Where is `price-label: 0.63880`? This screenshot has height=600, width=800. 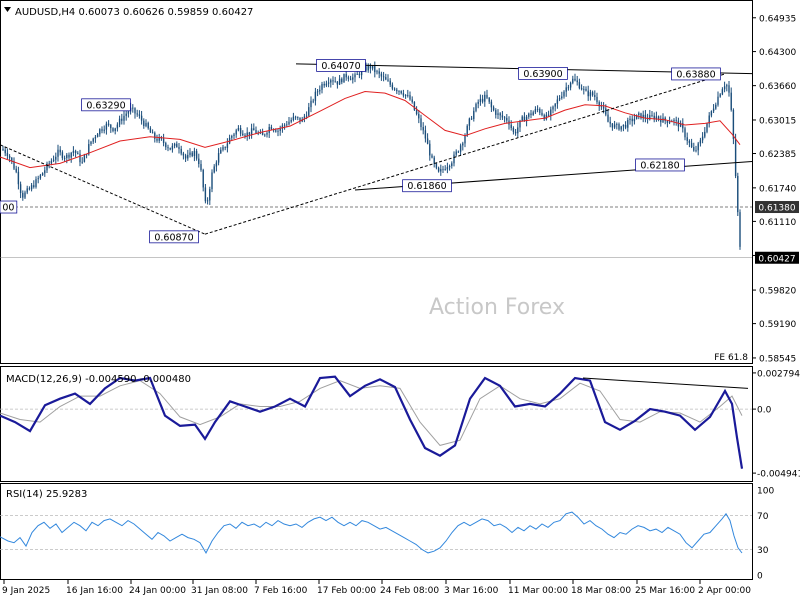 price-label: 0.63880 is located at coordinates (695, 74).